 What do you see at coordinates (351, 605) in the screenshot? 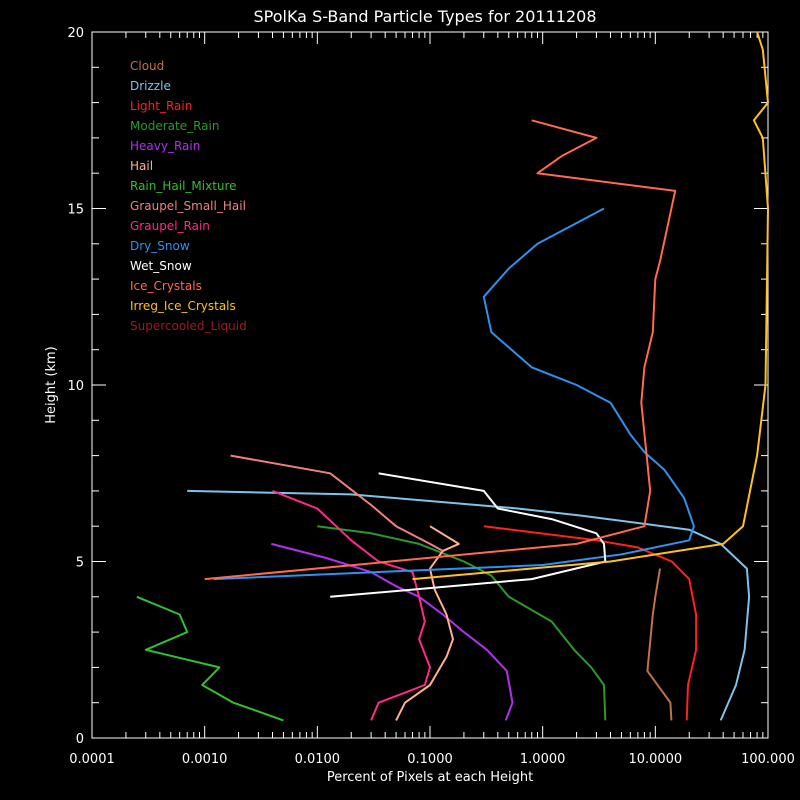
I see `series-line-graupel-rain` at bounding box center [351, 605].